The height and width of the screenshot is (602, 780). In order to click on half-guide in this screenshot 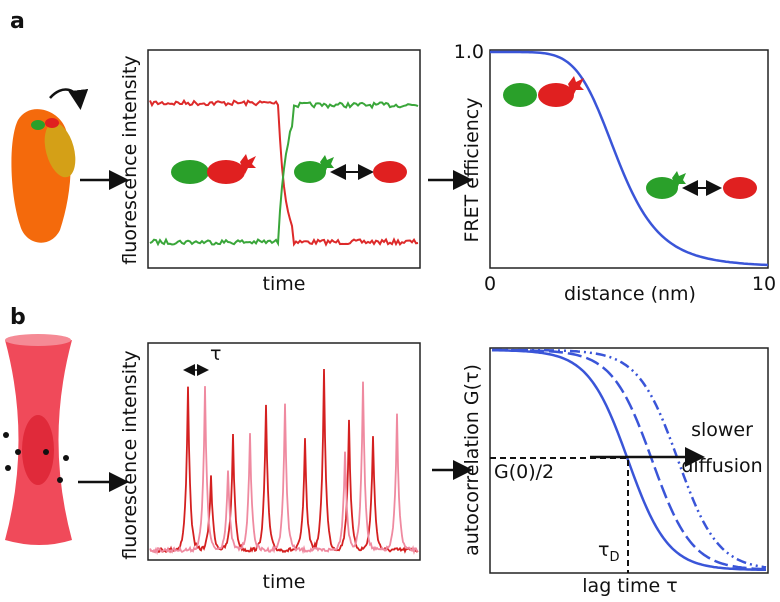, I will do `click(559, 515)`.